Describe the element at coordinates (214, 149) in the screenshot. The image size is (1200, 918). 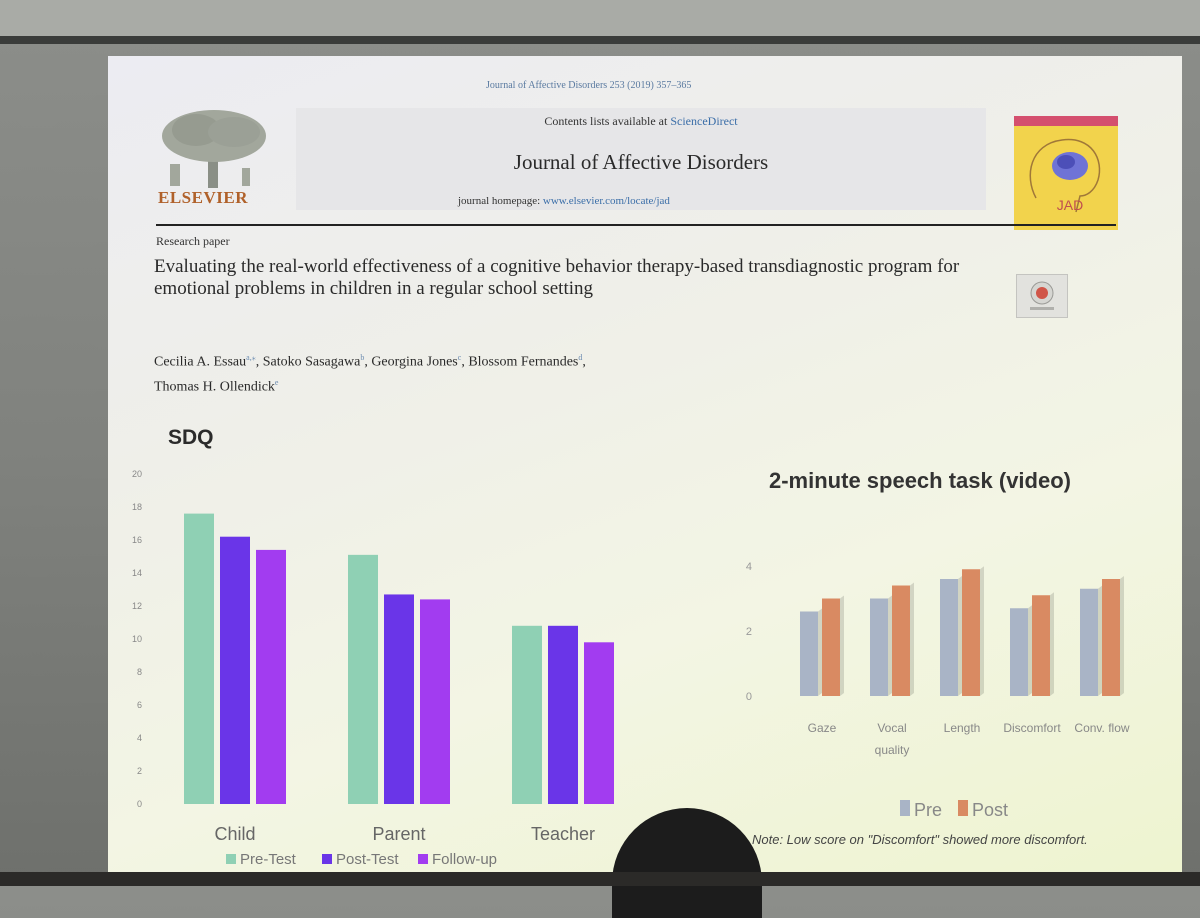
I see `elsevier-tree-logo-icon` at that location.